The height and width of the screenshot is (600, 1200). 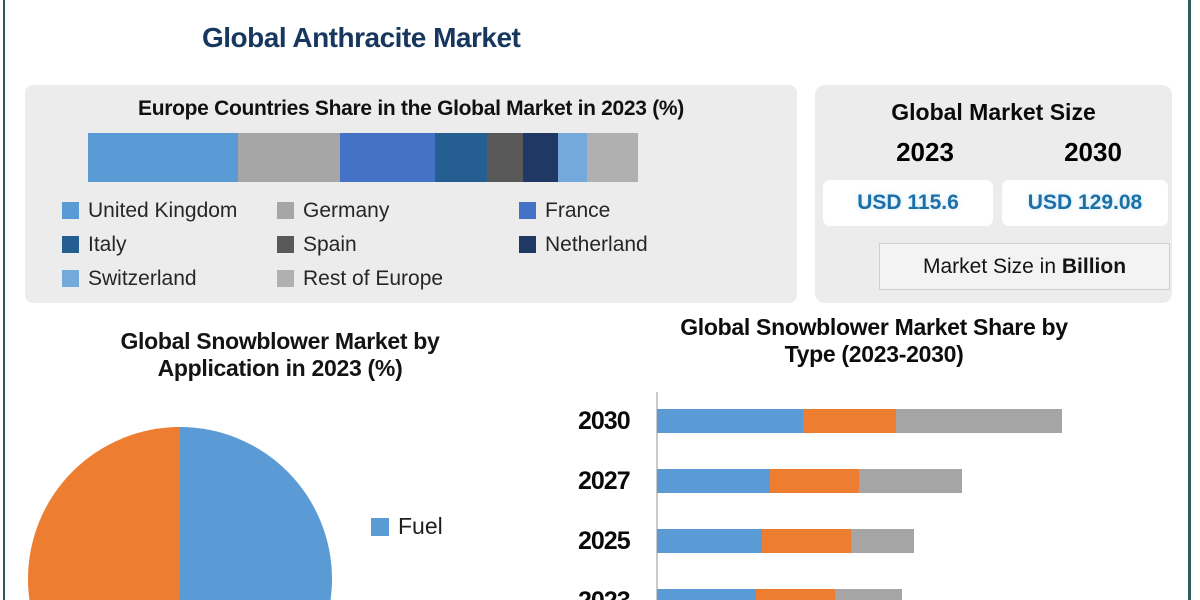 I want to click on legend-item-switzerland: Switzerland, so click(x=169, y=278).